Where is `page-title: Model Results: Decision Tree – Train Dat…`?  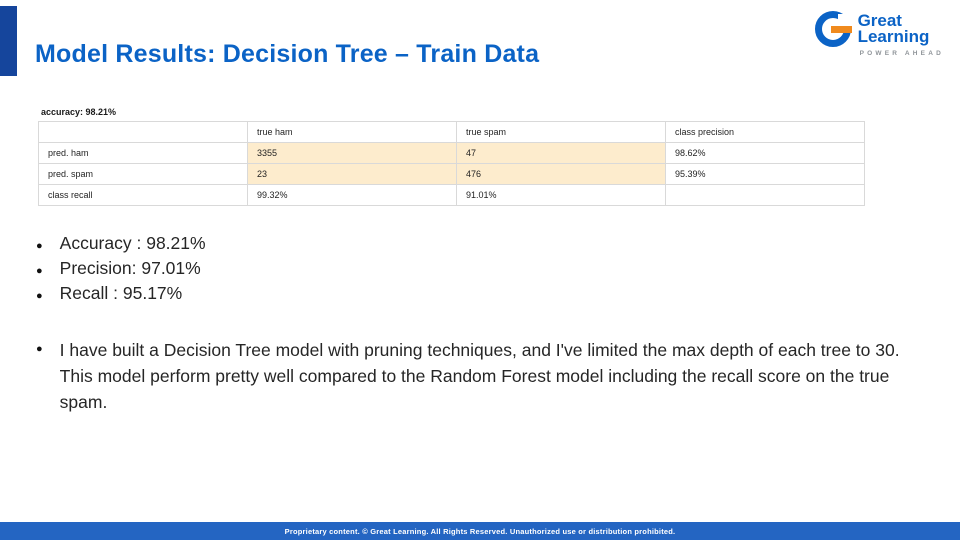
page-title: Model Results: Decision Tree – Train Dat… is located at coordinates (287, 54).